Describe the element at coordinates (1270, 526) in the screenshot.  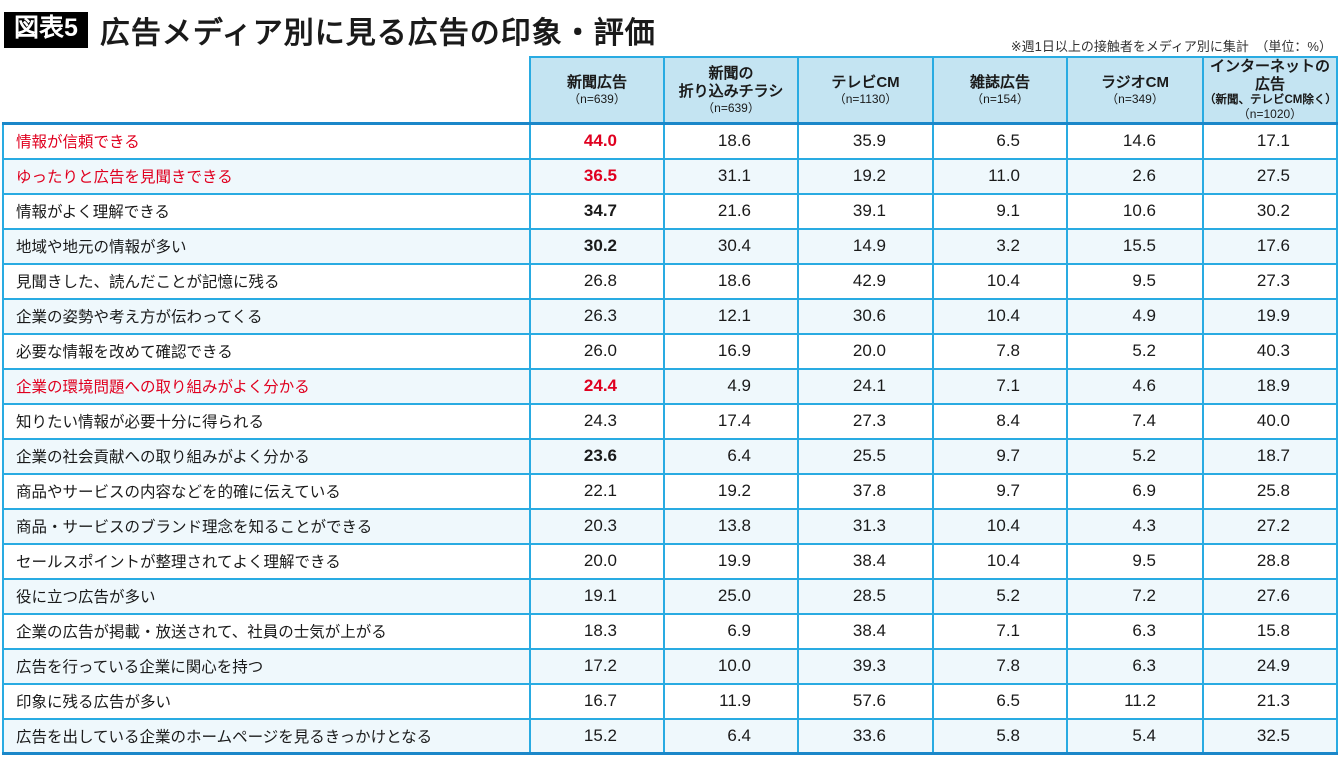
I see `value-cell: 27.2` at that location.